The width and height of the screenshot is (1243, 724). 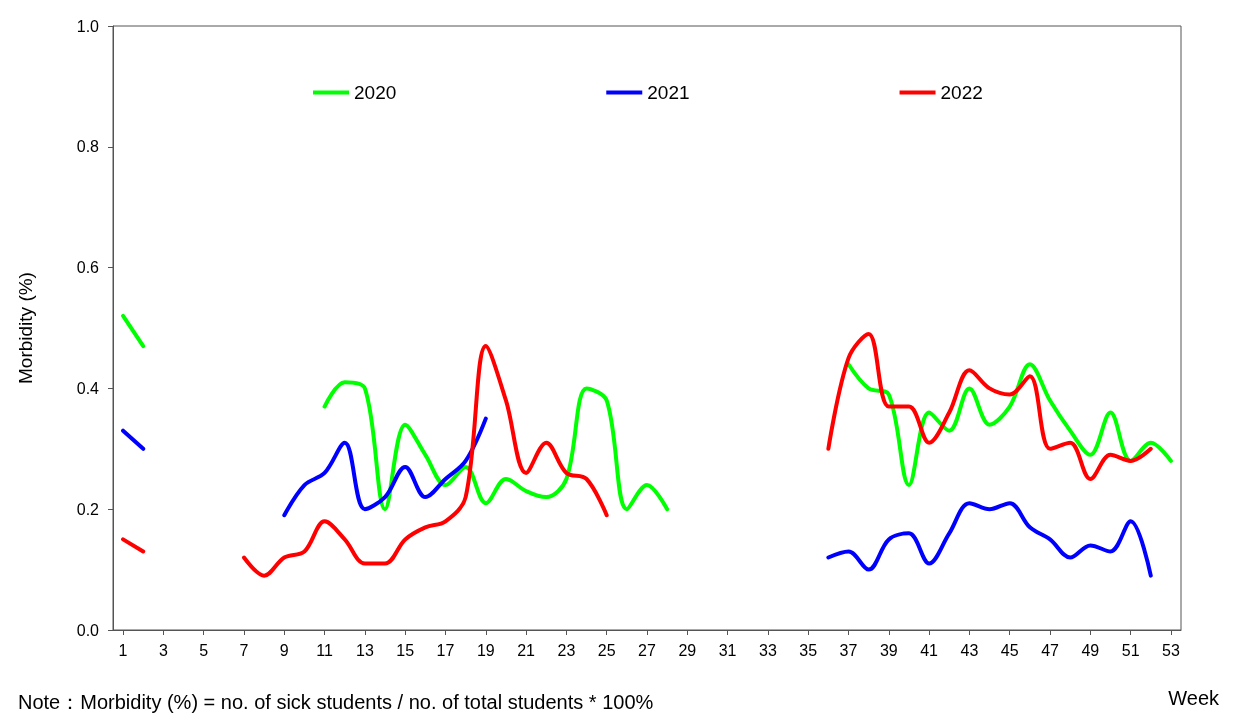 What do you see at coordinates (204, 650) in the screenshot?
I see `x-tick-label: 5` at bounding box center [204, 650].